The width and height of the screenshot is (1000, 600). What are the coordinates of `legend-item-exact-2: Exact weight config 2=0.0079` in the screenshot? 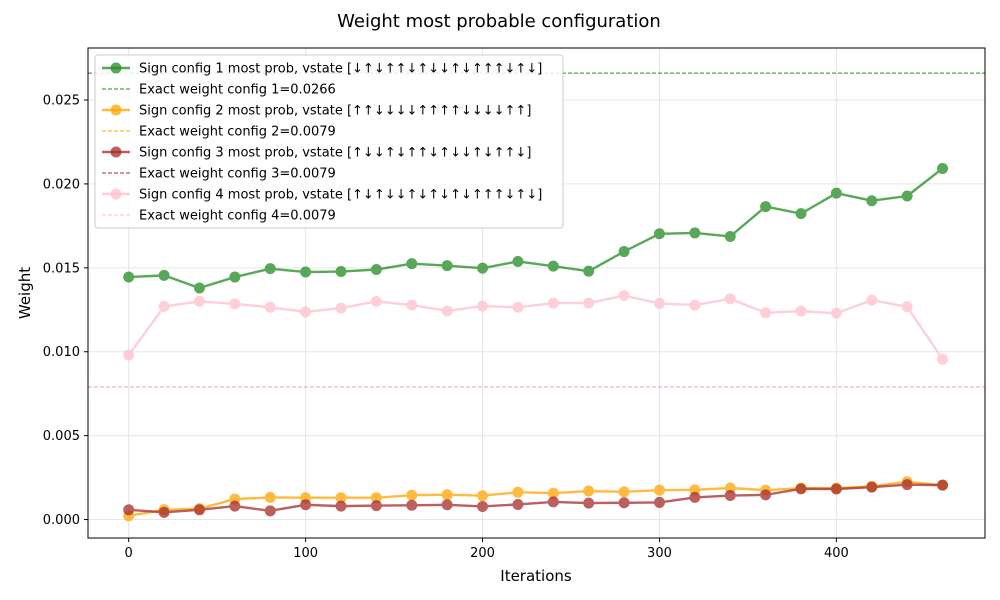 It's located at (219, 132).